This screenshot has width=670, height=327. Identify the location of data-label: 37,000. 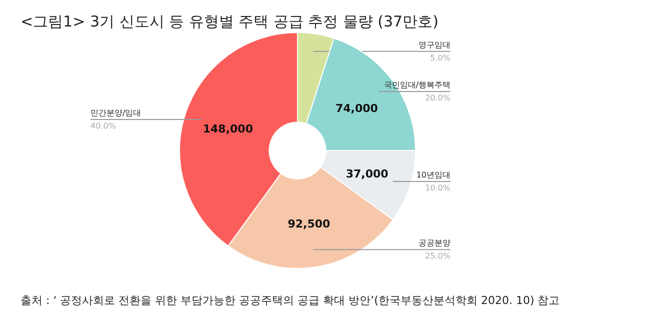
(367, 174).